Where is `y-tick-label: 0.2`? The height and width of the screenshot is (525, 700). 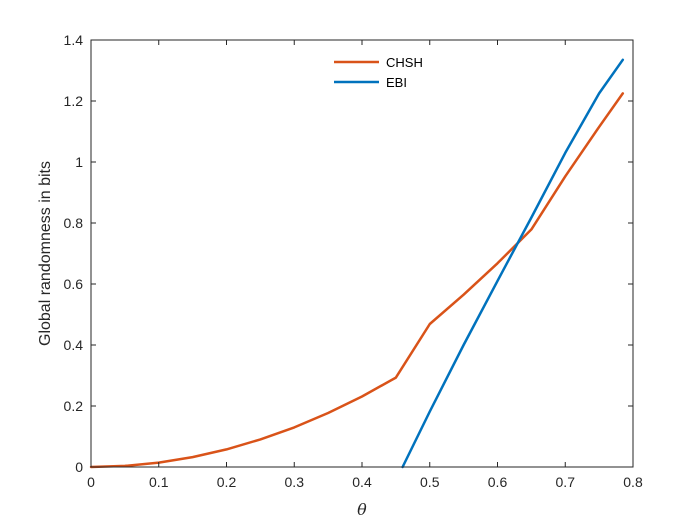 y-tick-label: 0.2 is located at coordinates (74, 406).